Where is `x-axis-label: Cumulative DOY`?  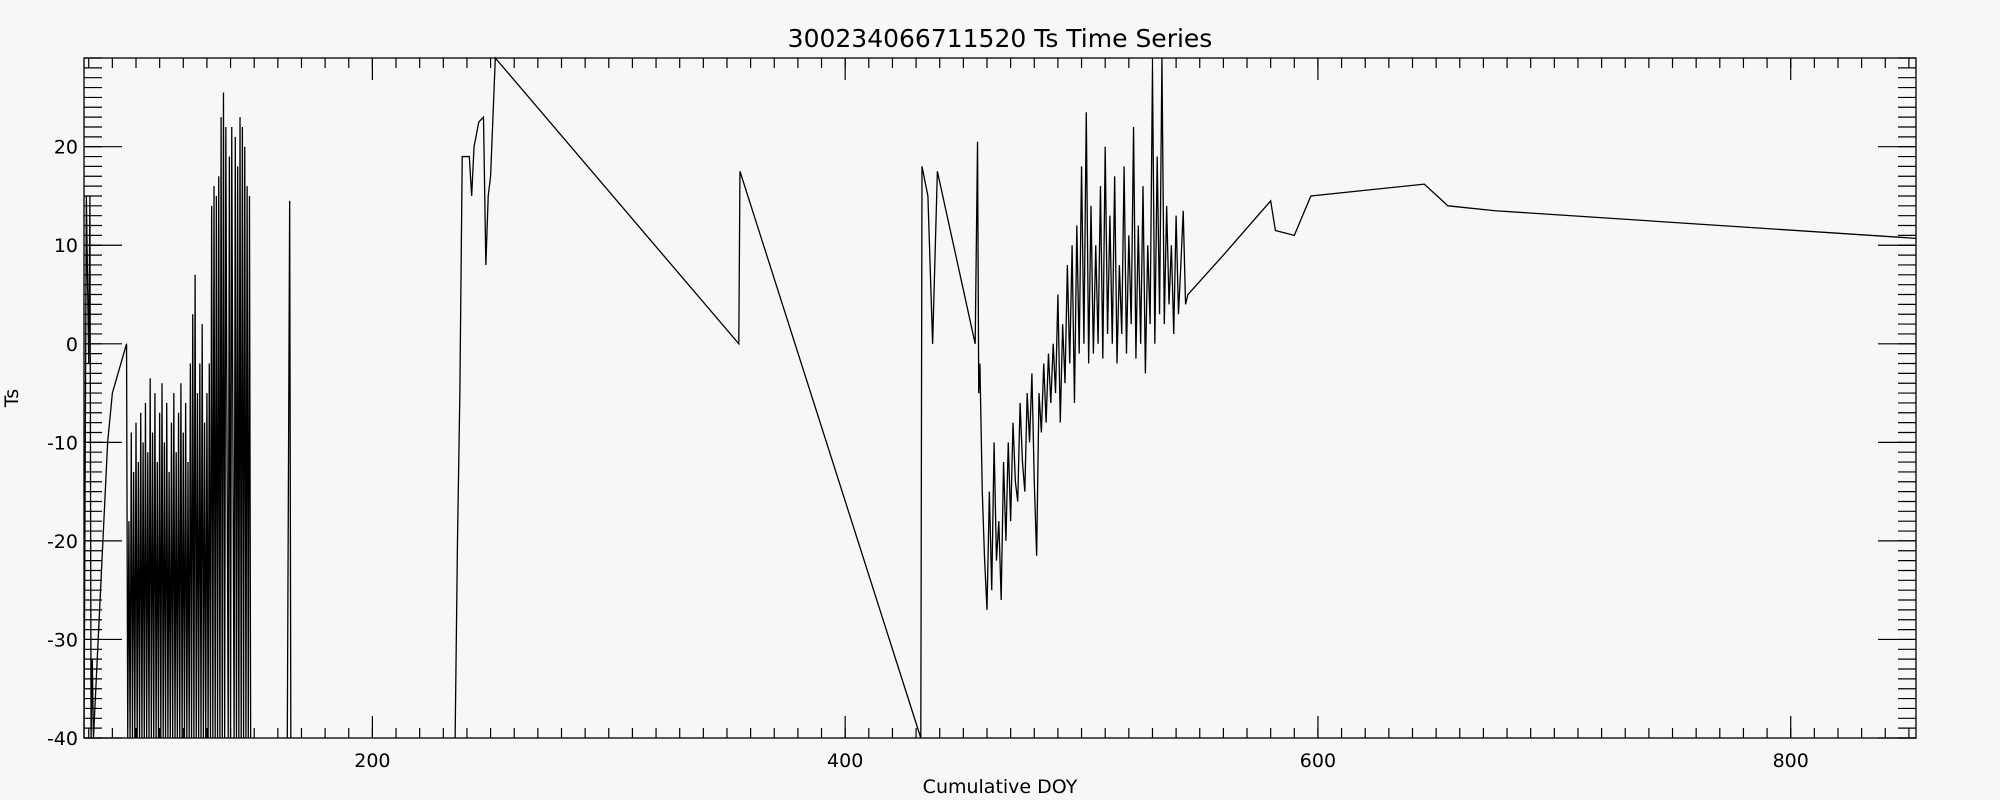
x-axis-label: Cumulative DOY is located at coordinates (1000, 787).